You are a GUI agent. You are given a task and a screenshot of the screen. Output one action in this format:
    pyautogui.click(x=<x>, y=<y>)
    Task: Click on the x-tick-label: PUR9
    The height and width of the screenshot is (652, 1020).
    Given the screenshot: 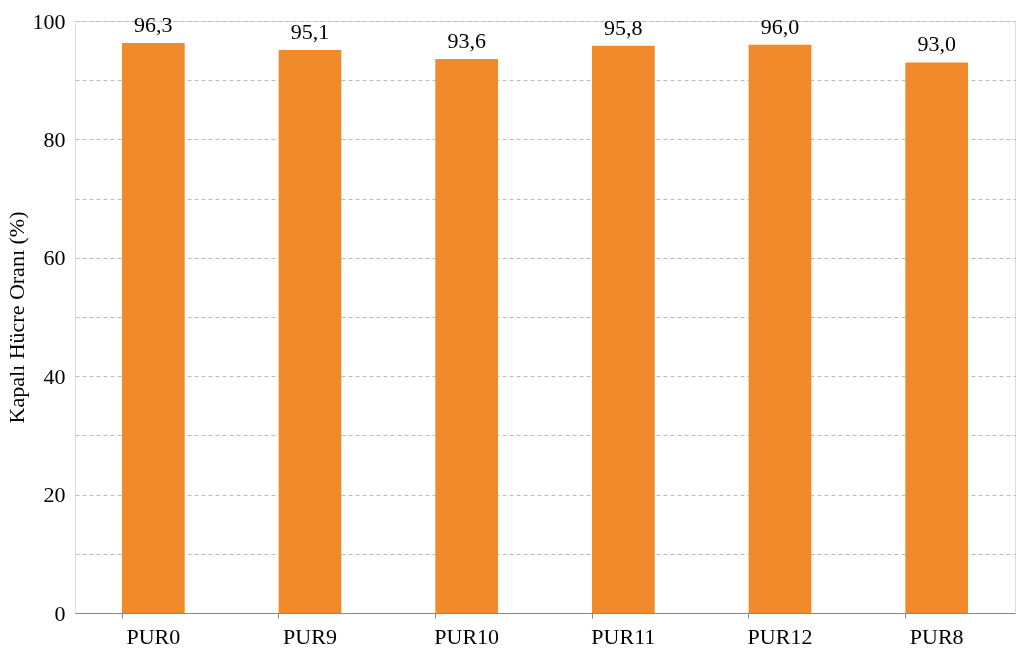 What is the action you would take?
    pyautogui.click(x=310, y=636)
    